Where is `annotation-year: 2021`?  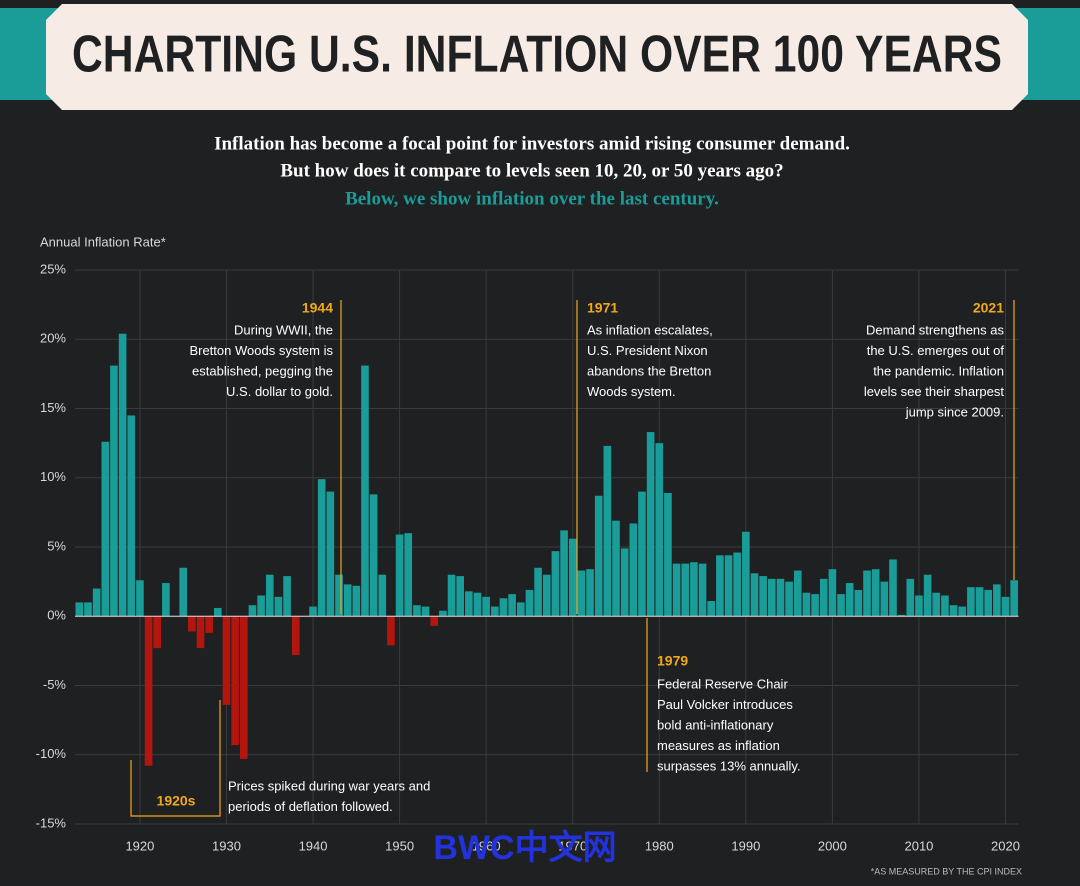 annotation-year: 2021 is located at coordinates (988, 308).